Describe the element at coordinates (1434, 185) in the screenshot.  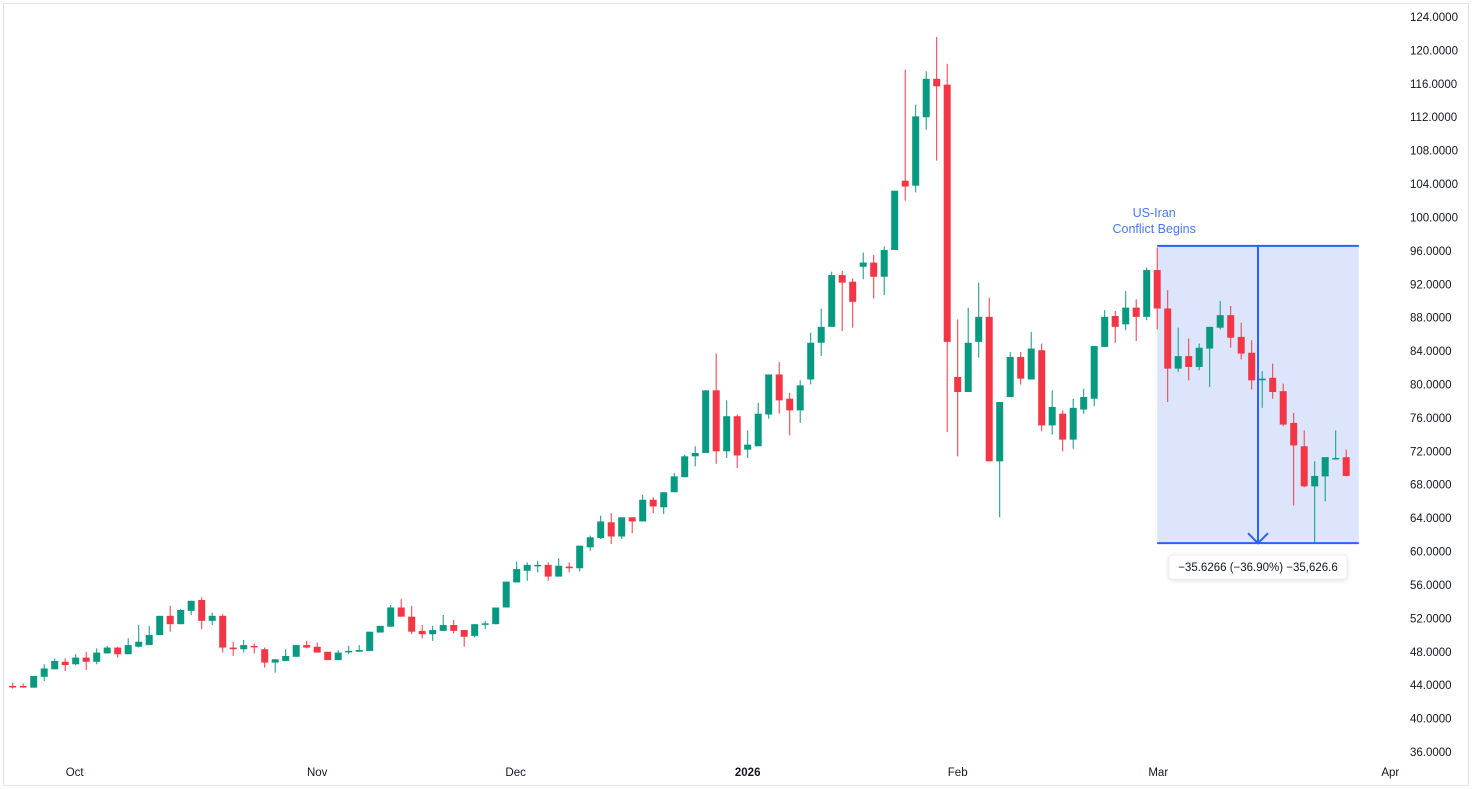
I see `price-tick-label: 104.0000` at that location.